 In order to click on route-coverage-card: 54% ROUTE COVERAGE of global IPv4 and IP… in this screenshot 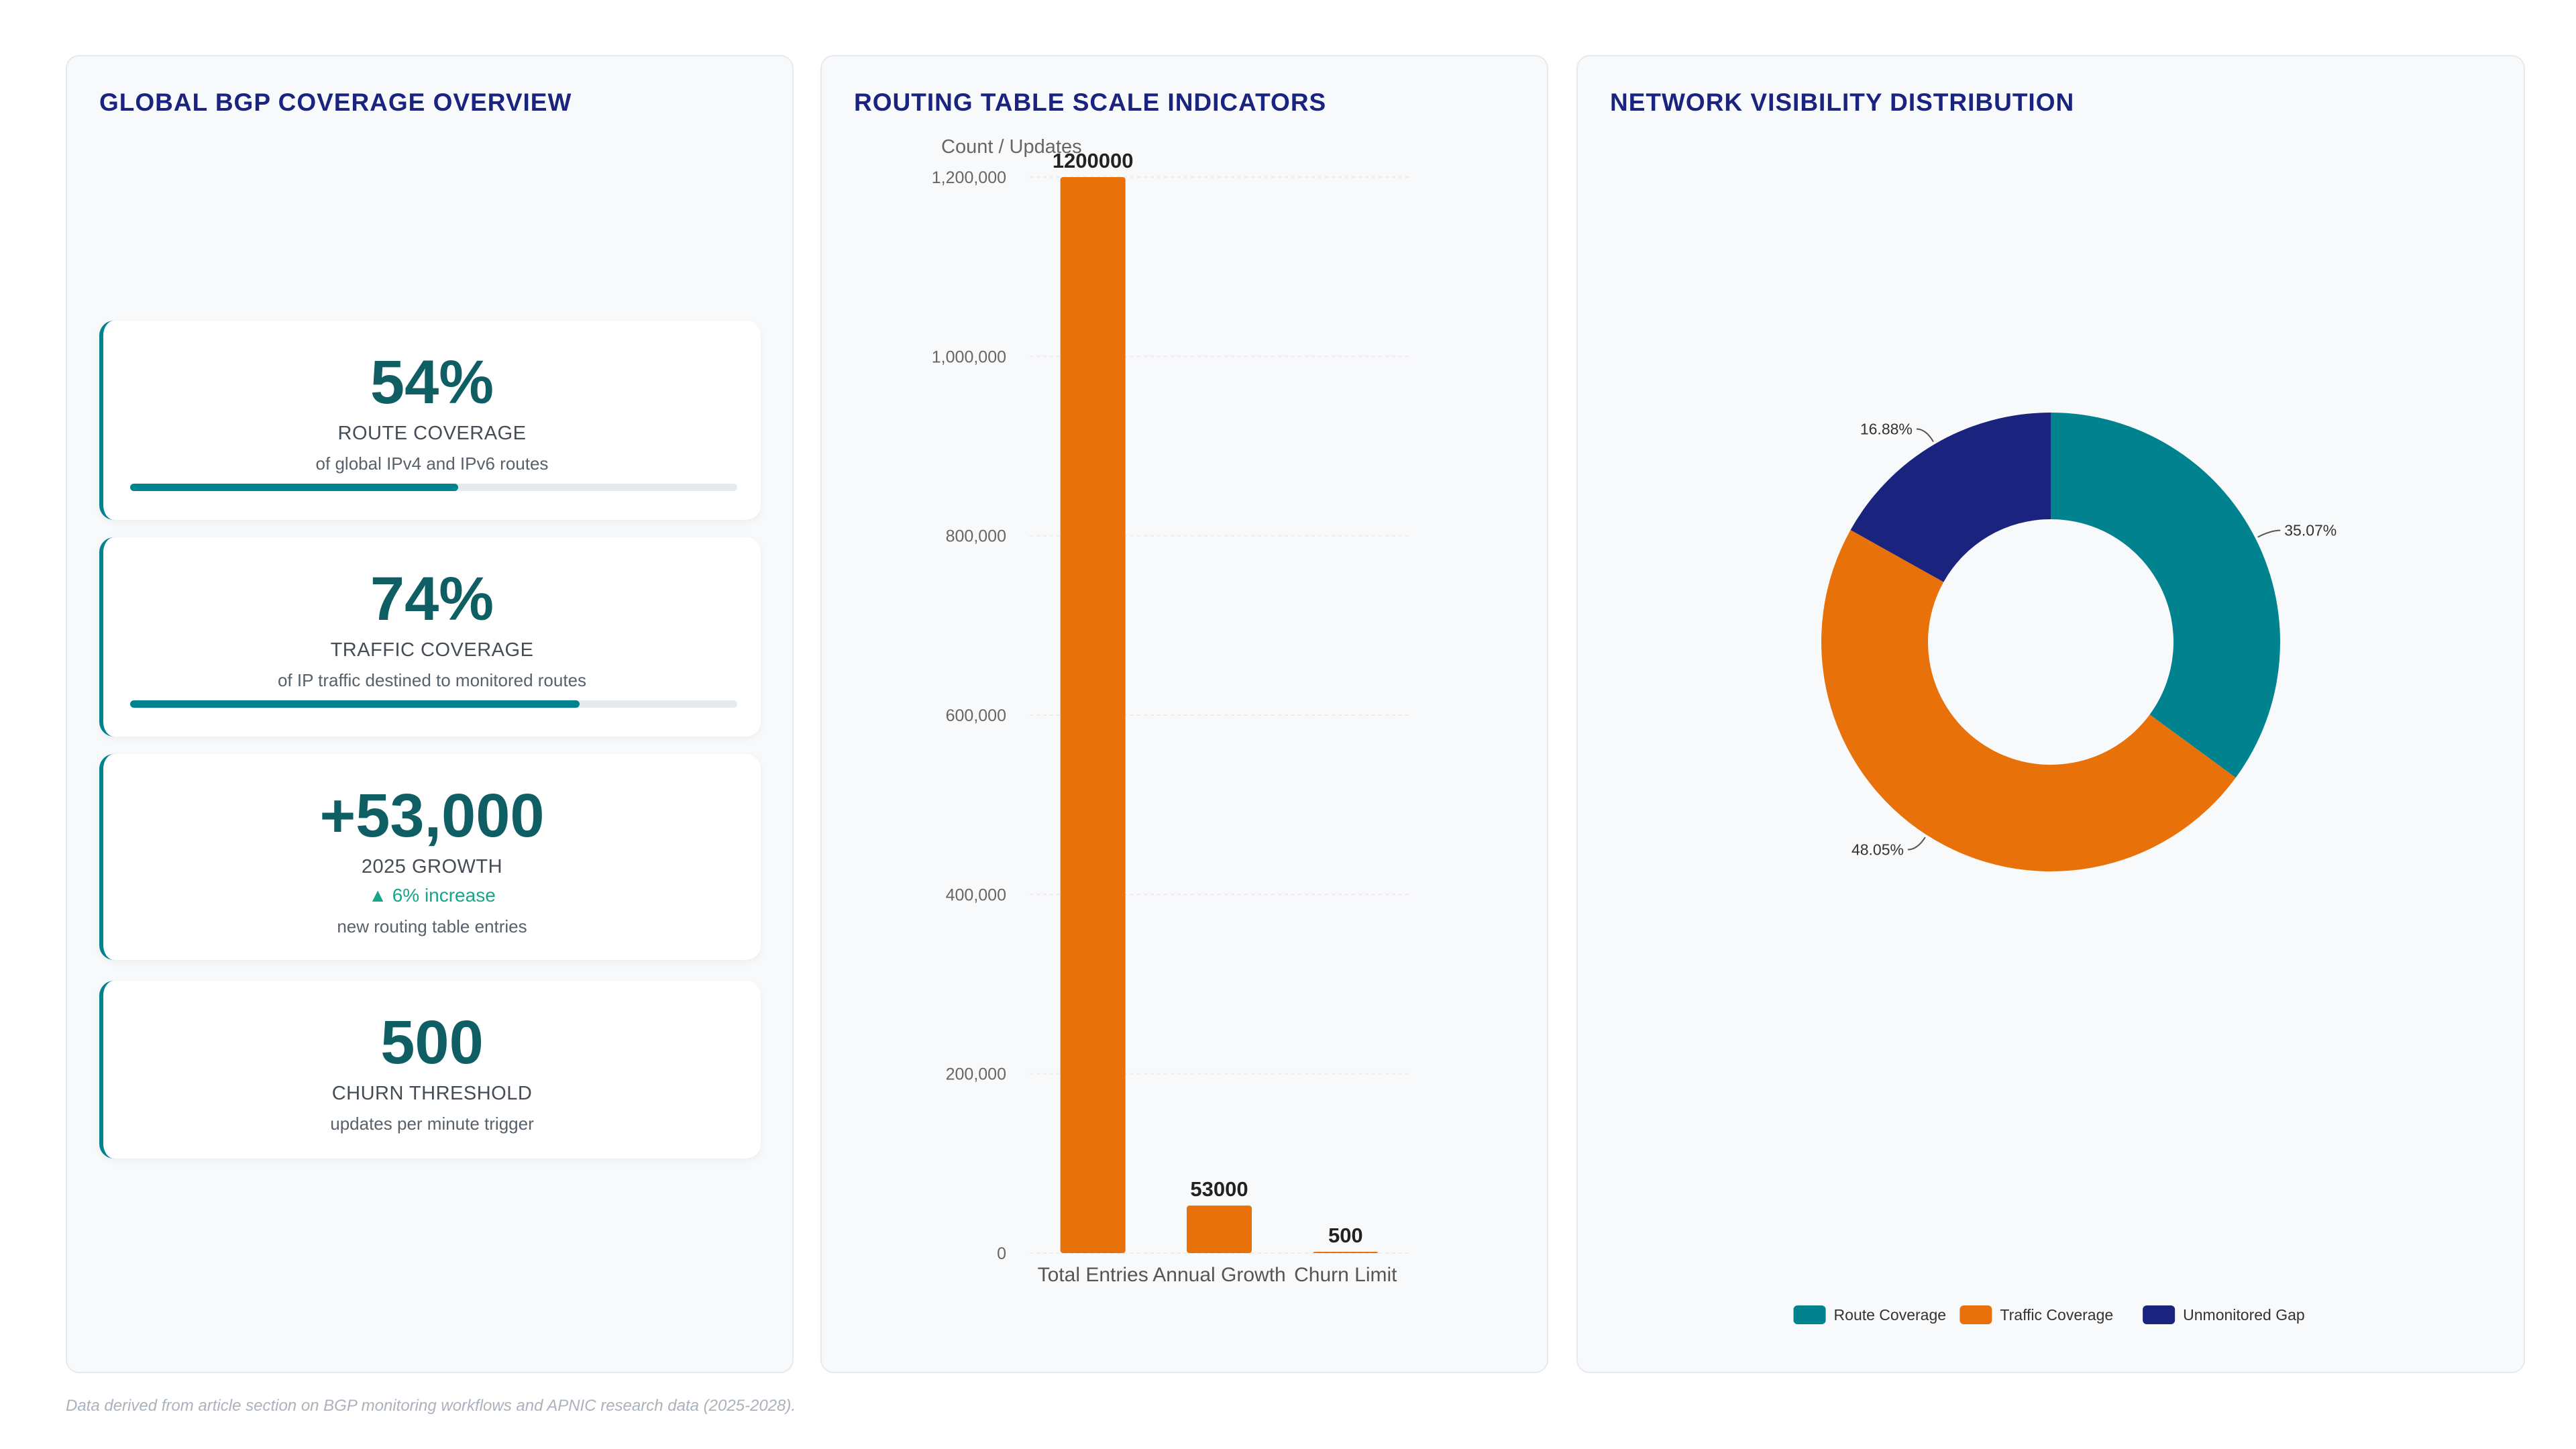, I will do `click(430, 420)`.